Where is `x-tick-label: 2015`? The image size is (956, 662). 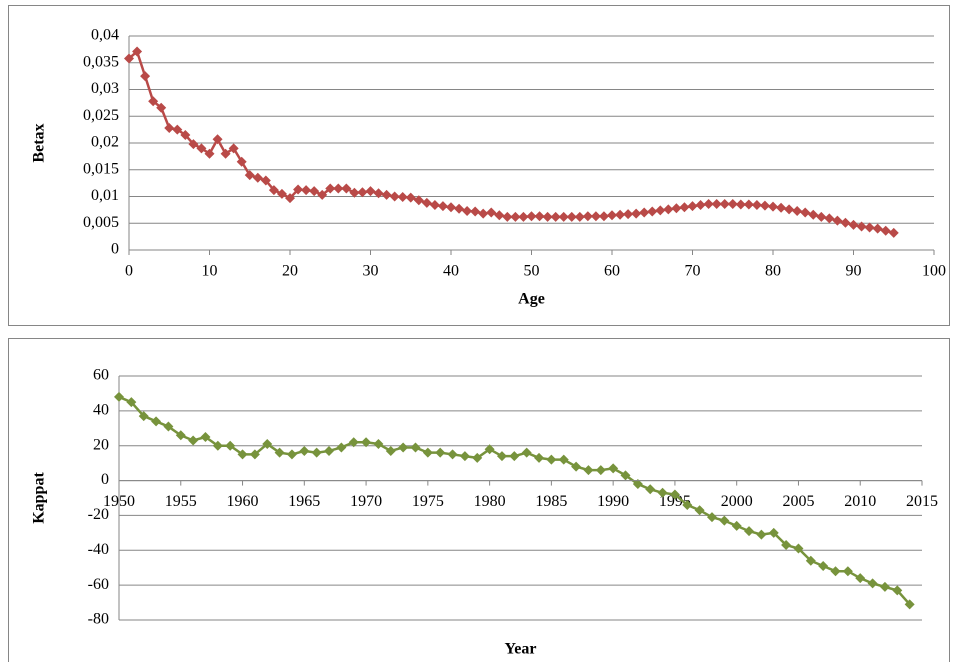
x-tick-label: 2015 is located at coordinates (922, 501).